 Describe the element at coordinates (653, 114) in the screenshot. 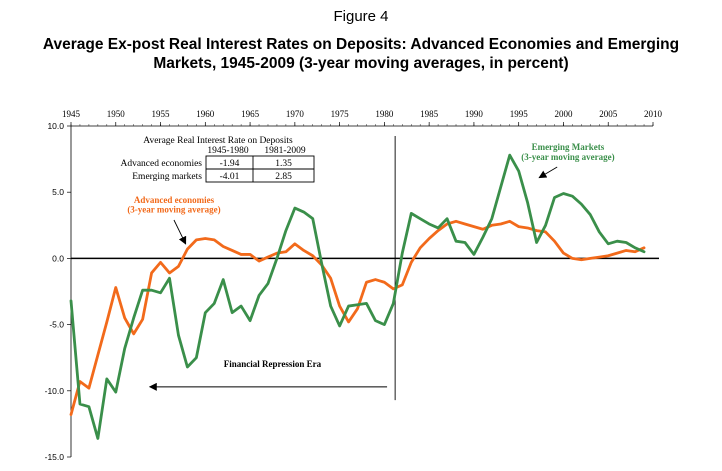

I see `x-tick-label: 2010` at that location.